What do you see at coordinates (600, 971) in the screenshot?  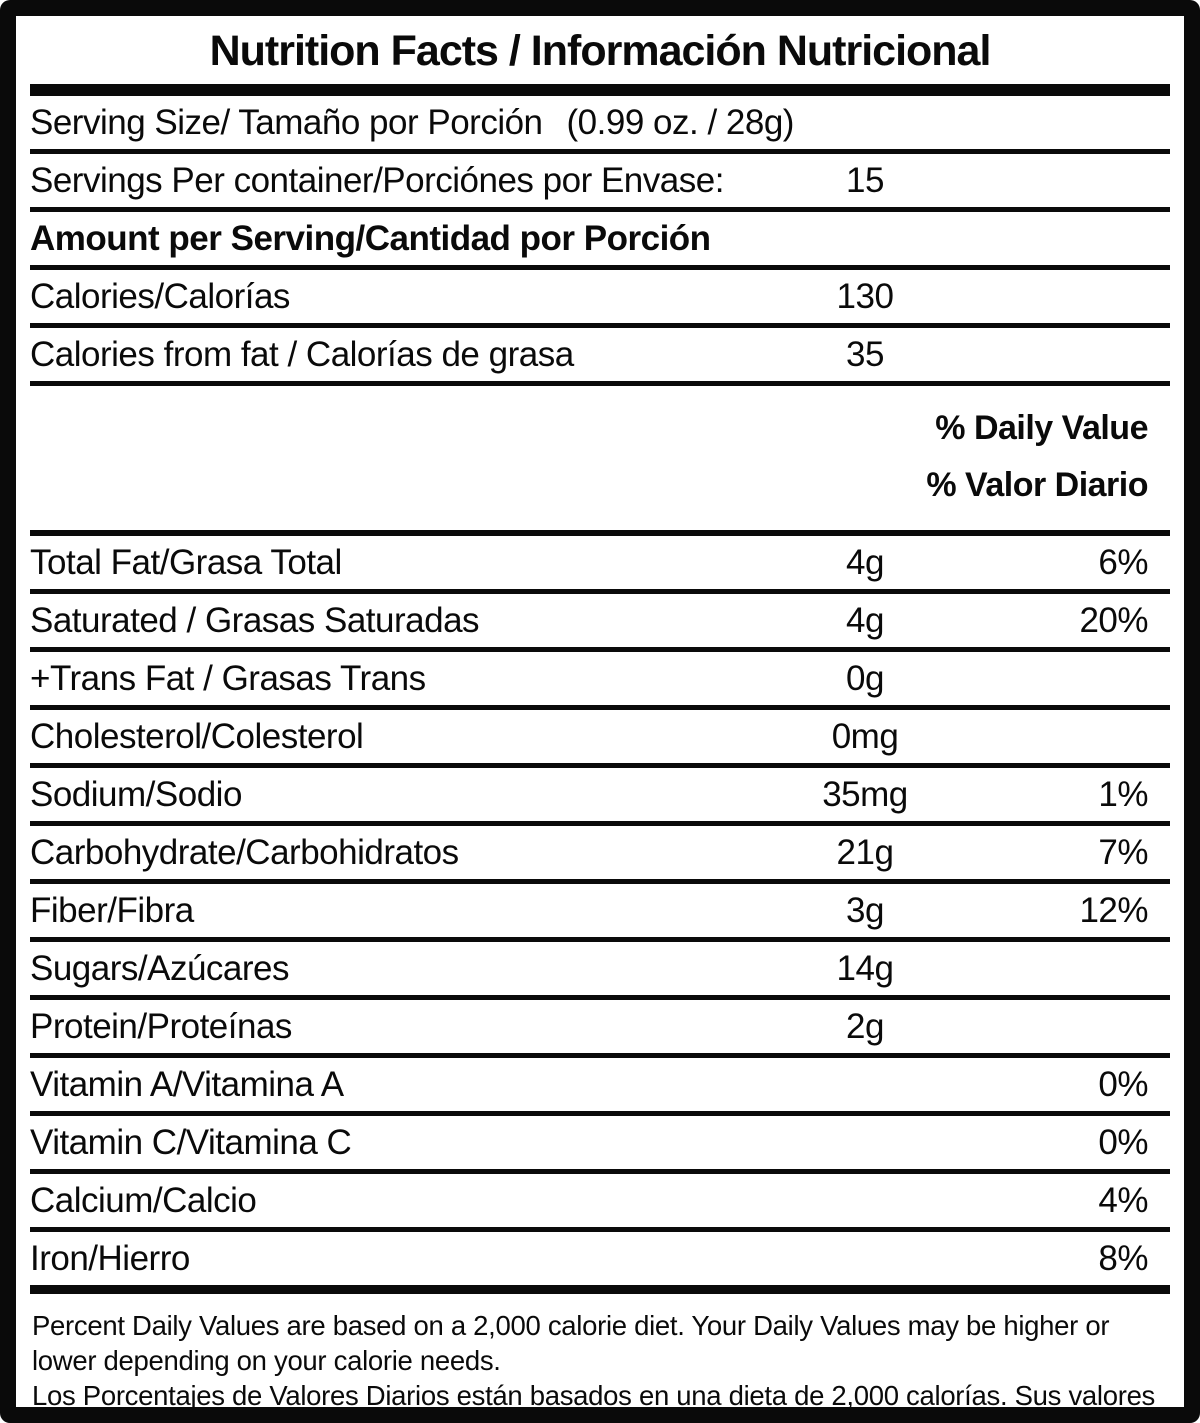 I see `nutrient-row-sugars: Sugars/Azúcares 14g` at bounding box center [600, 971].